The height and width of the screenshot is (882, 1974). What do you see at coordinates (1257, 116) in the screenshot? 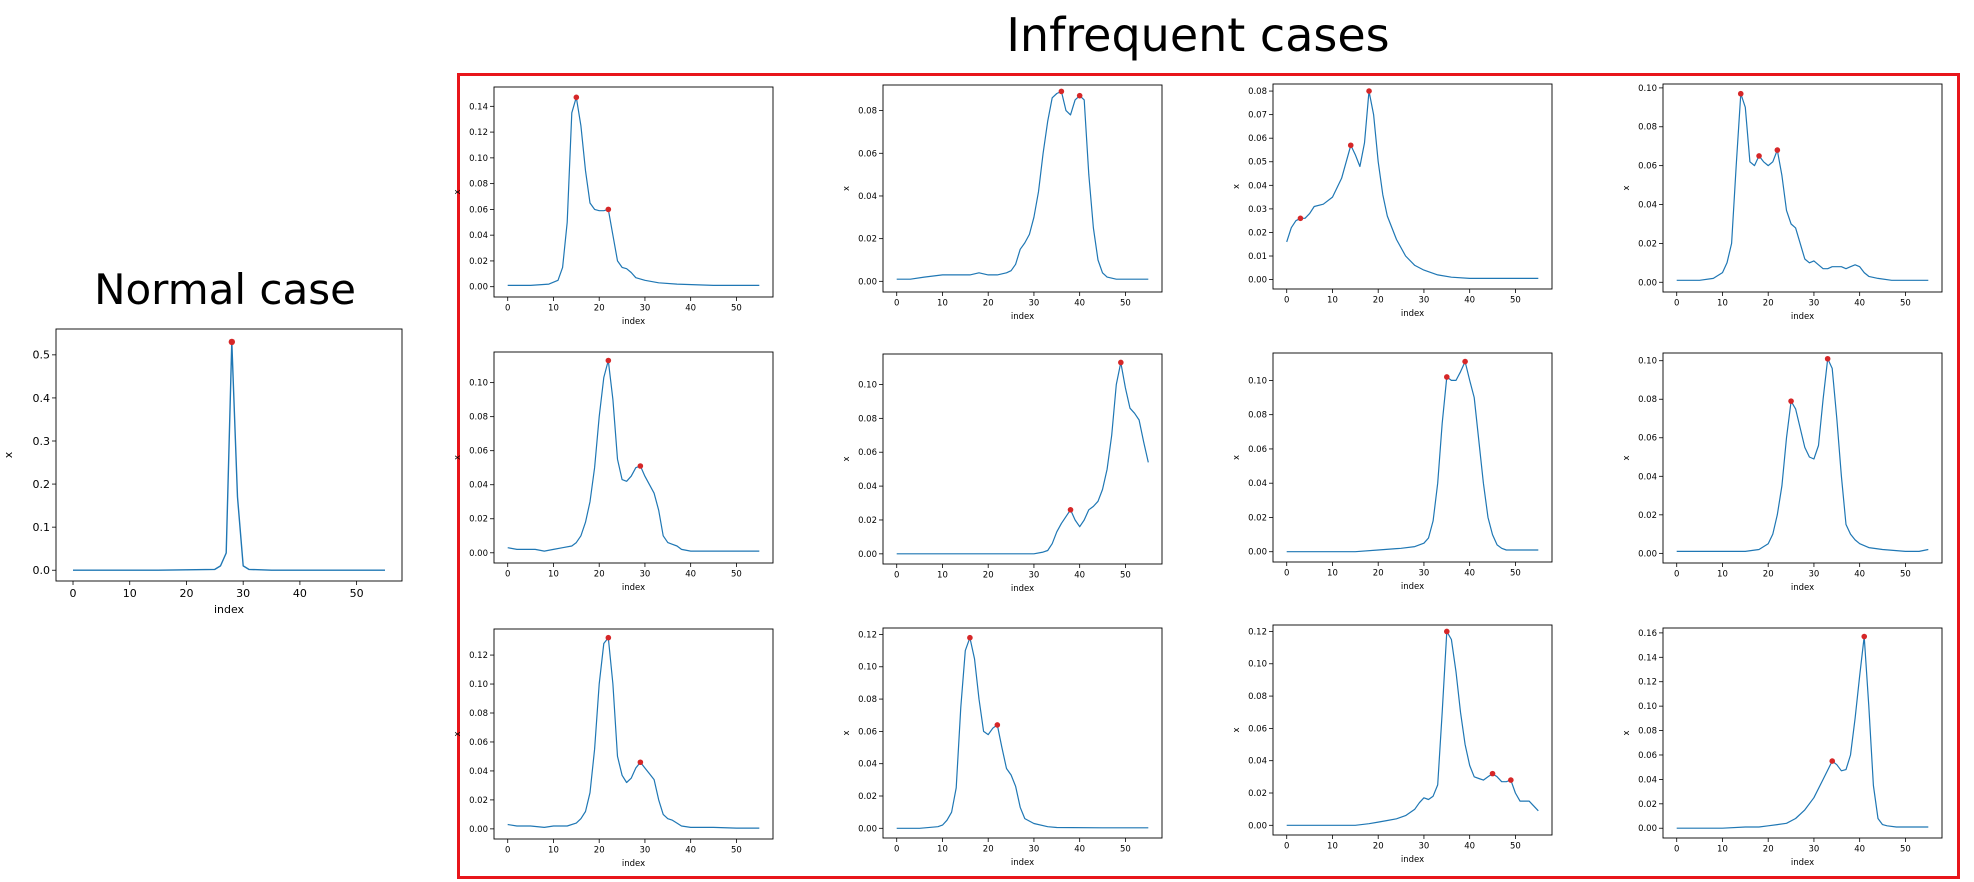
I see `y-tick-label: 0.07` at bounding box center [1257, 116].